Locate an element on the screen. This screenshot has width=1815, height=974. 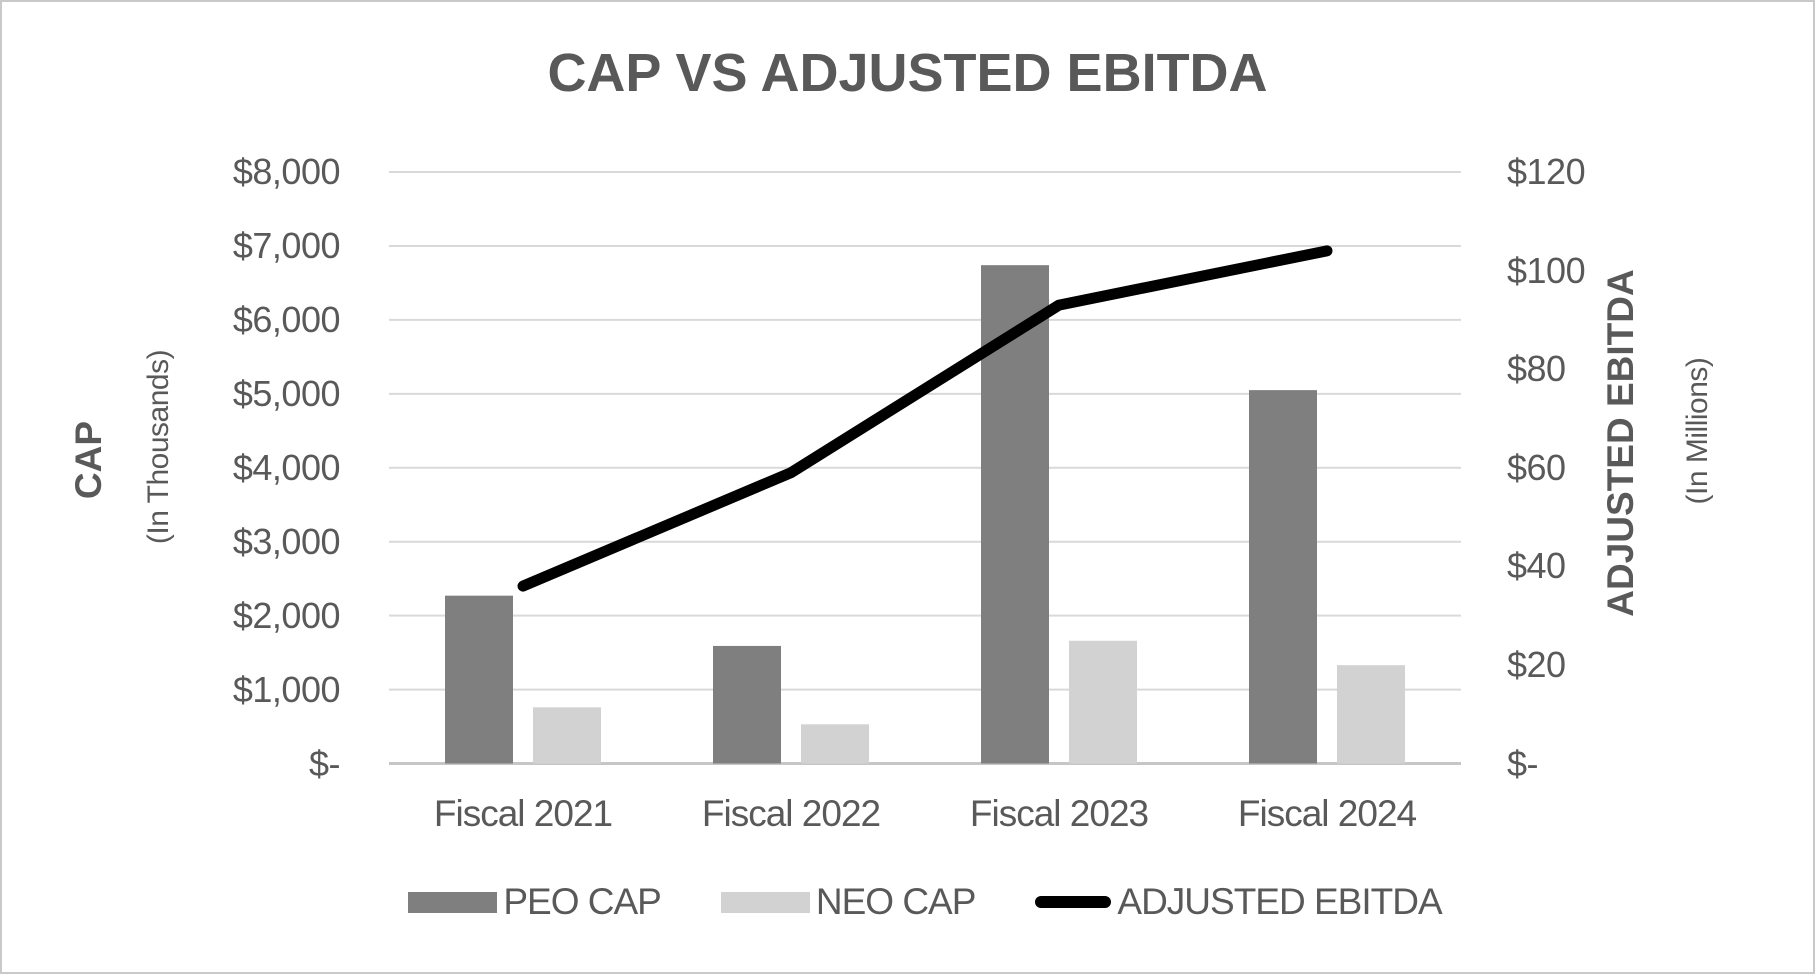
legend-label-peo-cap: PEO CAP is located at coordinates (582, 901).